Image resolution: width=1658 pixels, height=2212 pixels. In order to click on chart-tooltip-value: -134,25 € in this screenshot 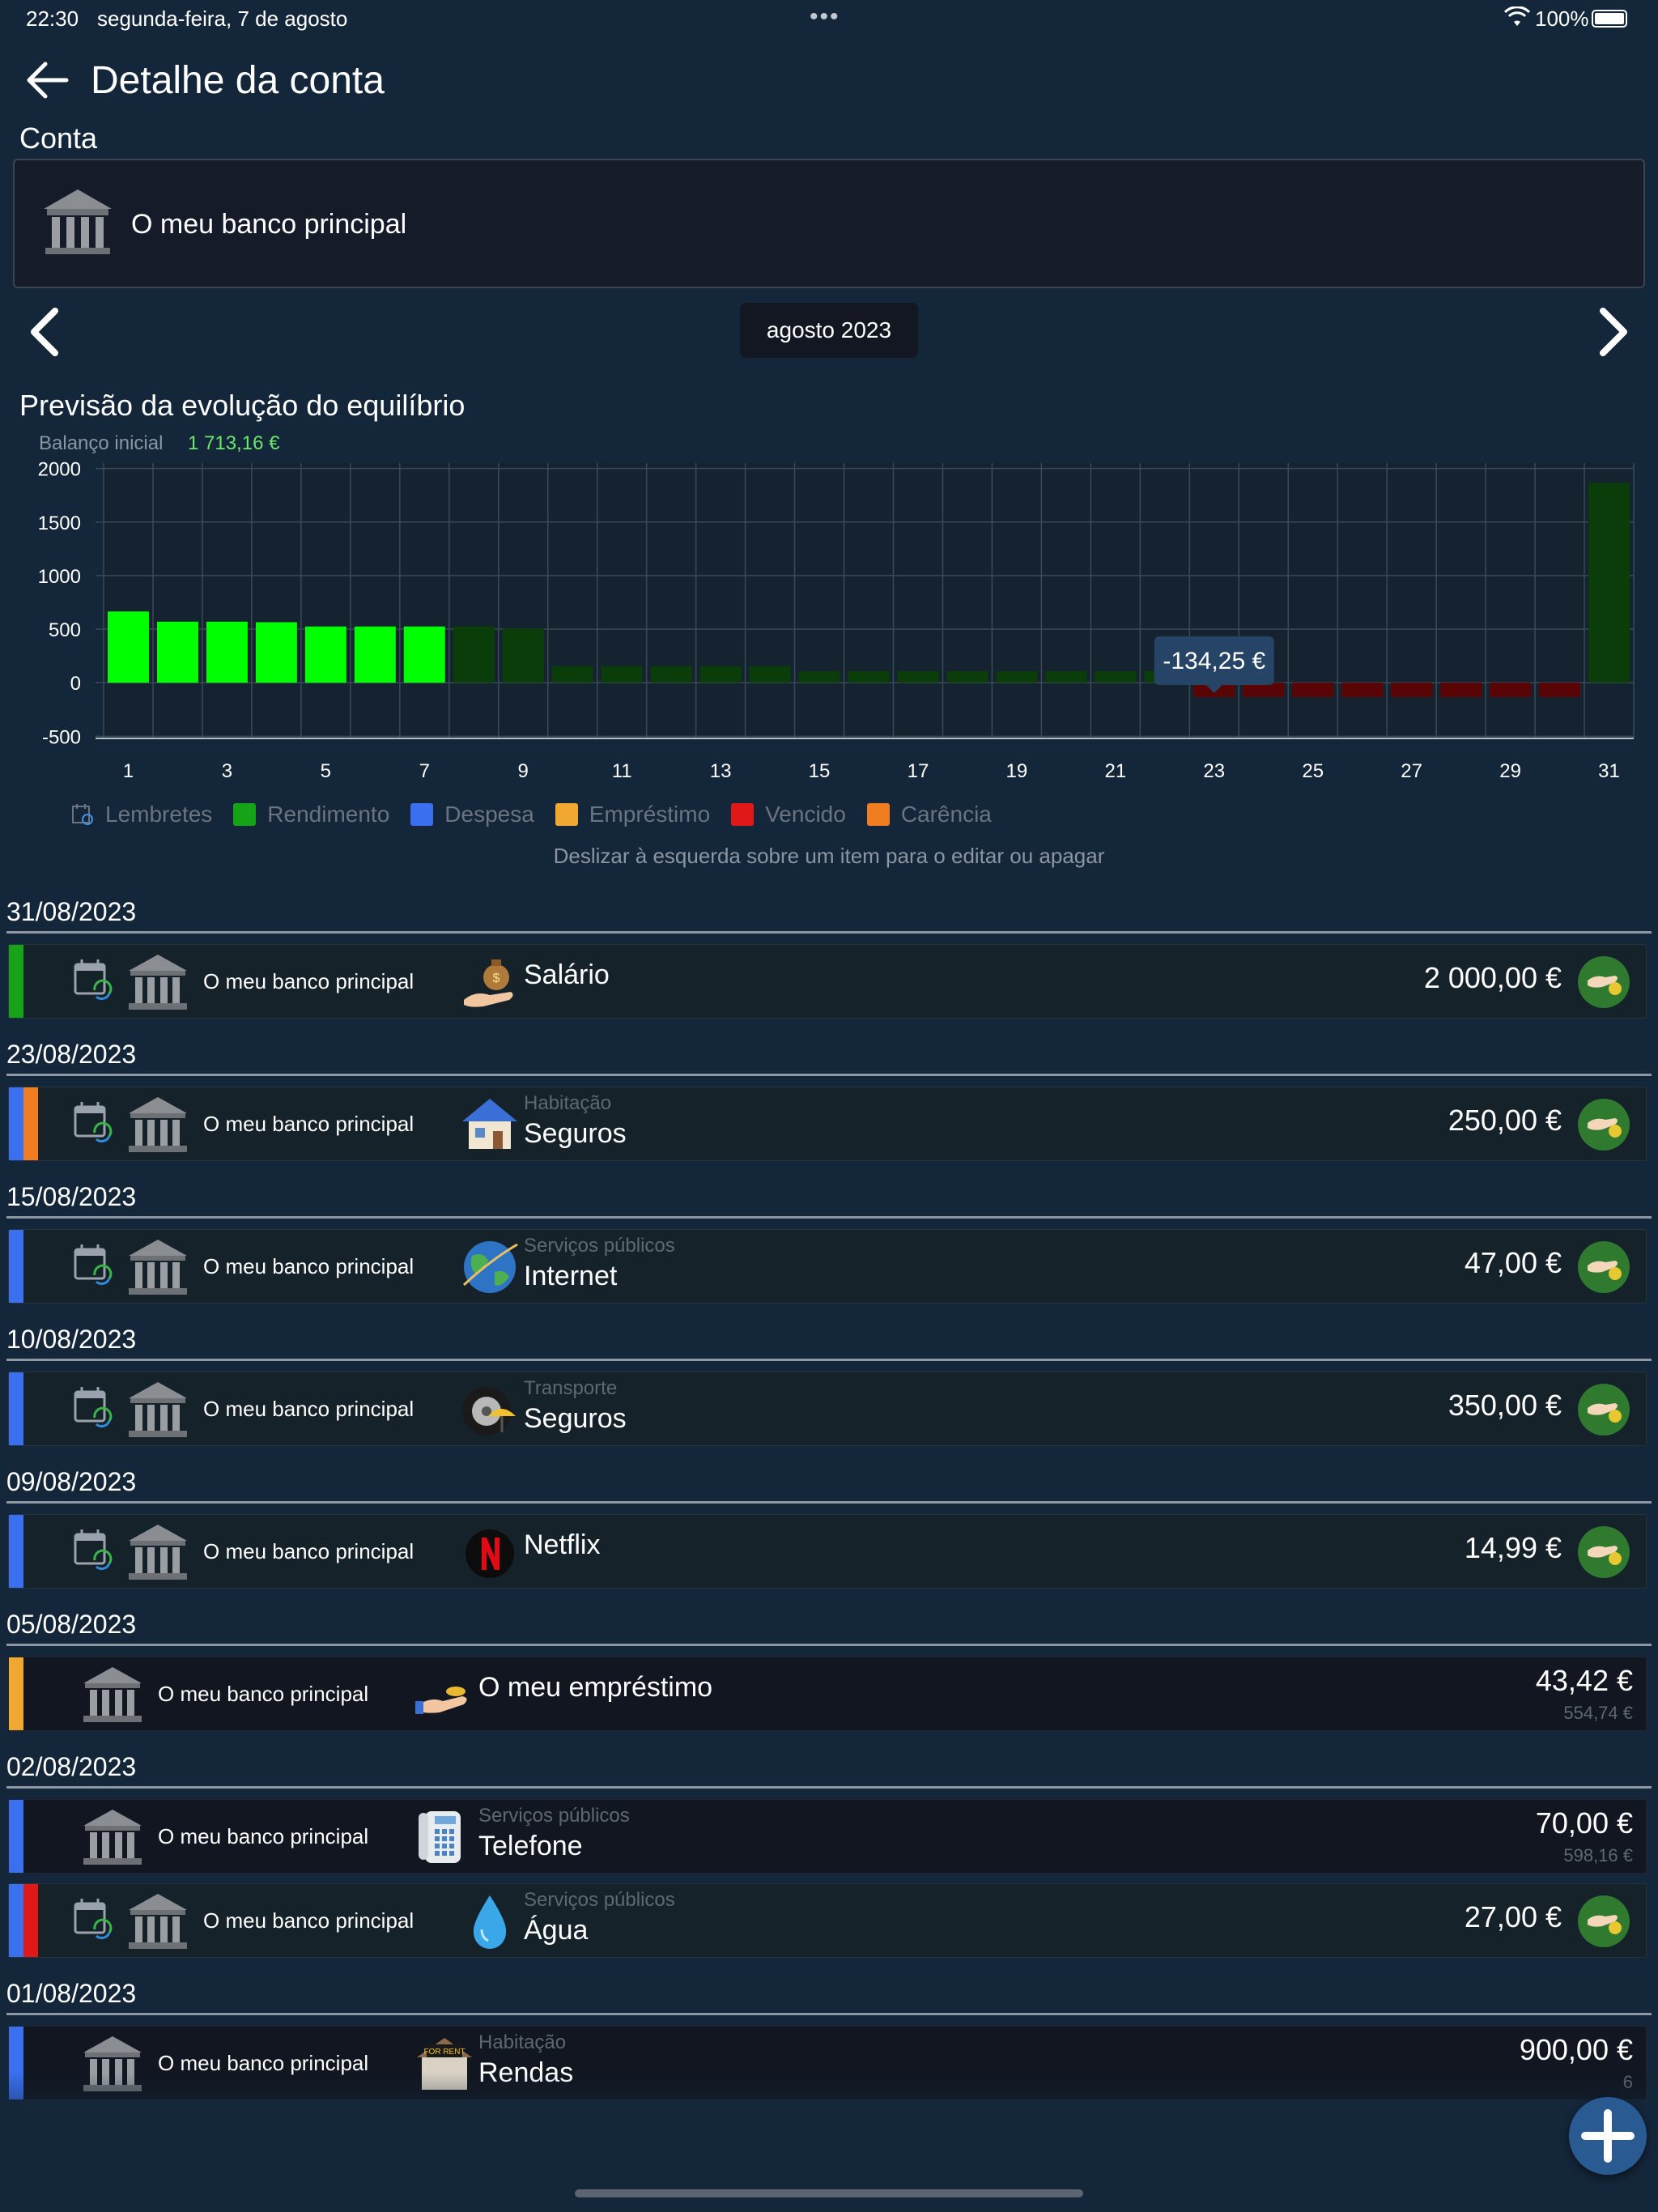, I will do `click(1214, 661)`.